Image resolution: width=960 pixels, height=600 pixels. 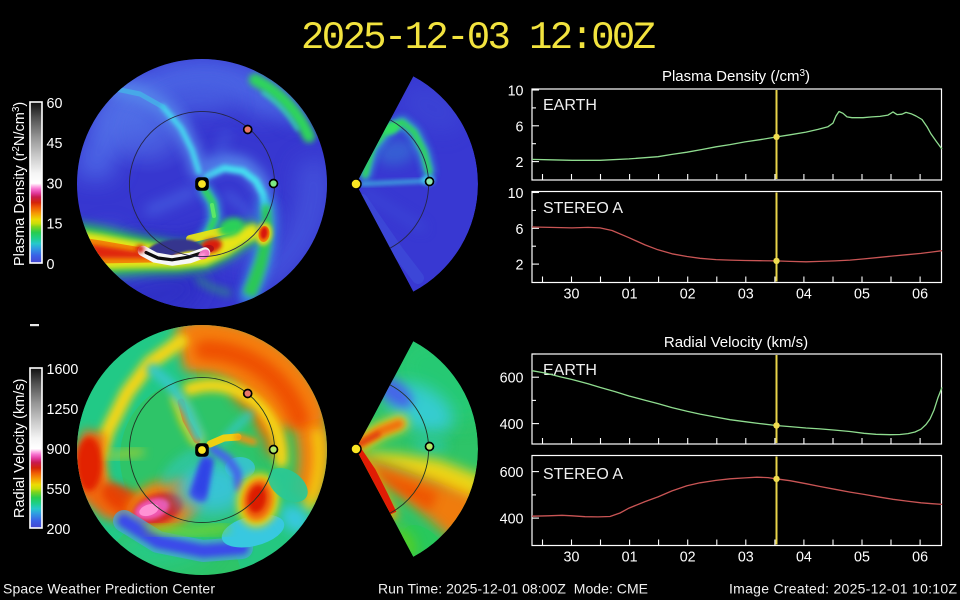 I want to click on svg-text: 550, so click(x=59, y=490).